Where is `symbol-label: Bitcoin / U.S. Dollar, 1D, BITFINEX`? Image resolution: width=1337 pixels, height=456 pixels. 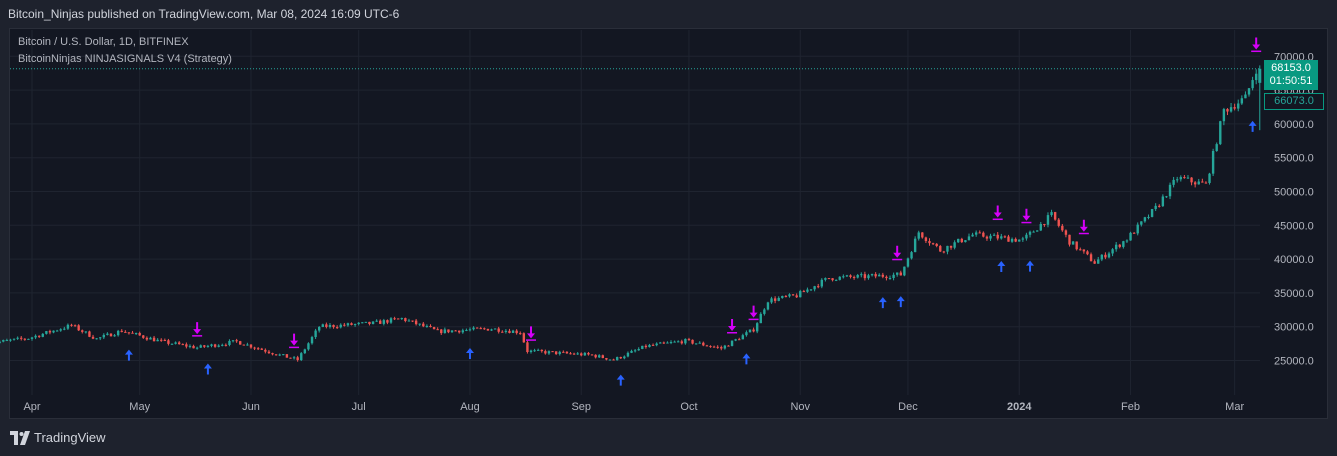
symbol-label: Bitcoin / U.S. Dollar, 1D, BITFINEX is located at coordinates (103, 42).